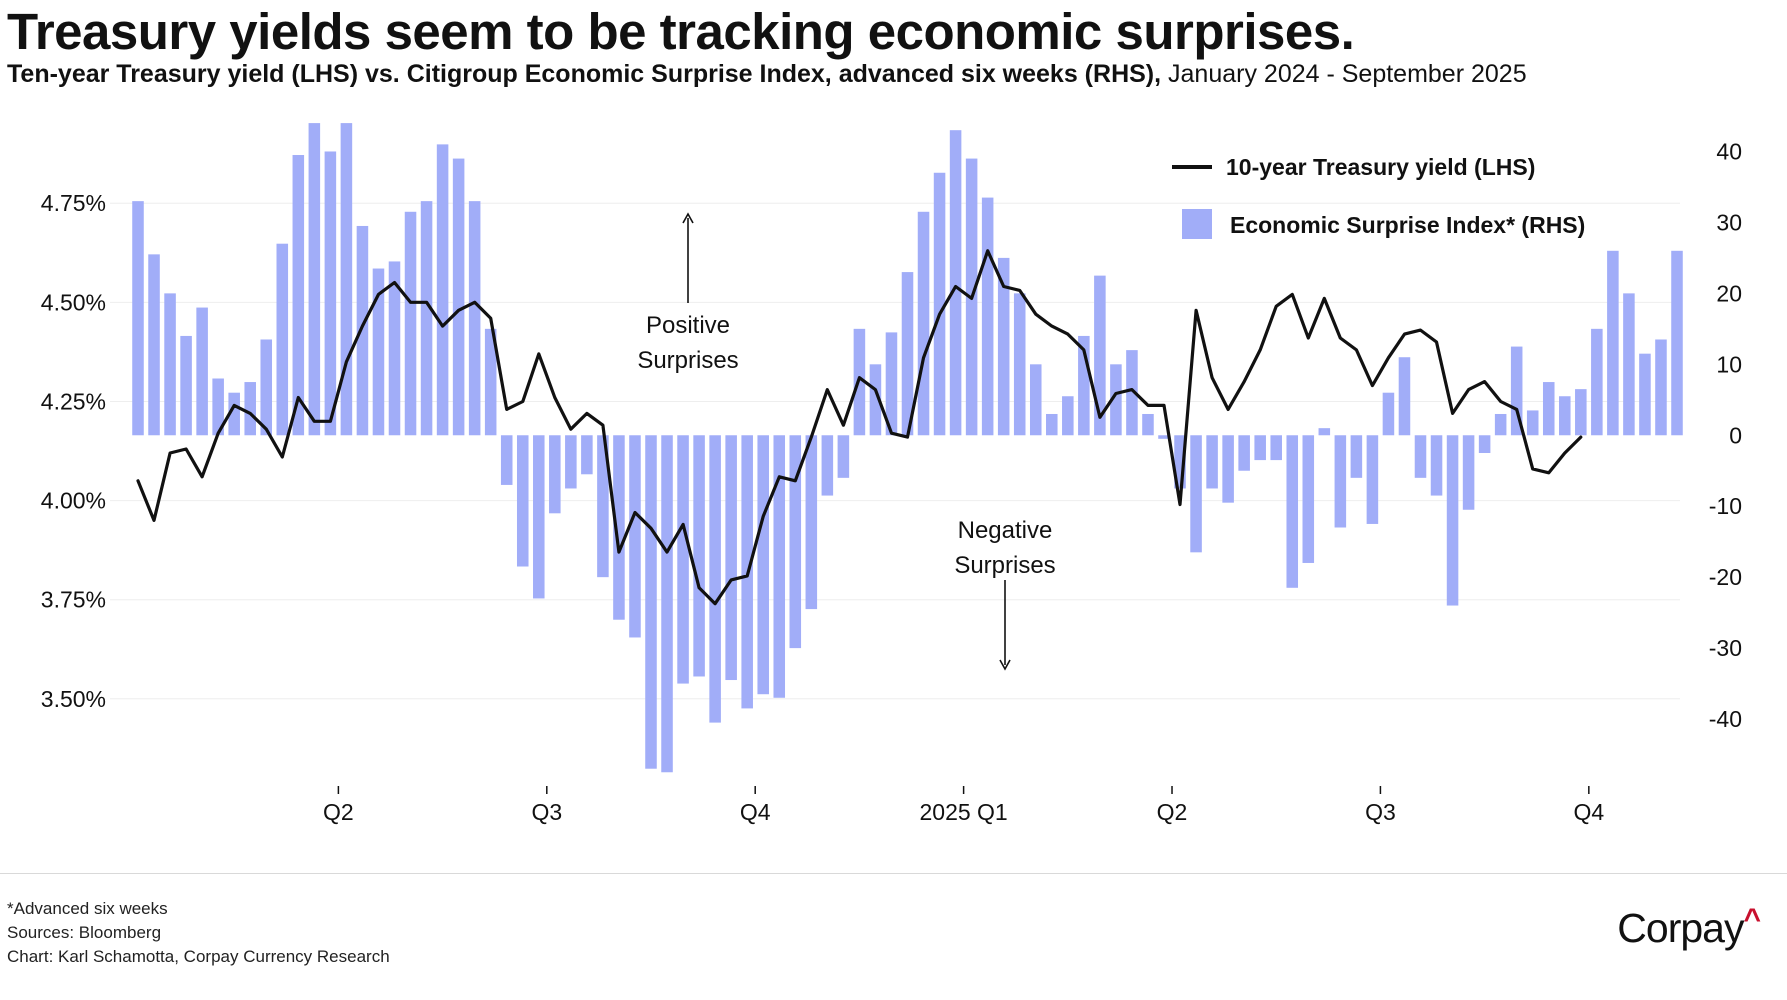 The height and width of the screenshot is (1000, 1787). Describe the element at coordinates (688, 293) in the screenshot. I see `annotation-positive: Positive Surprises` at that location.